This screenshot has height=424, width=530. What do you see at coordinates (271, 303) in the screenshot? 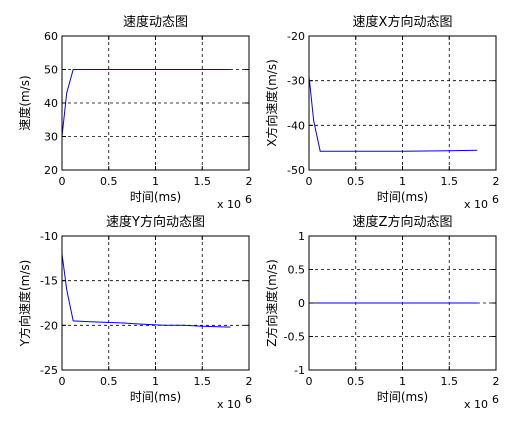
I see `y-axis-label: Z方向速度(m/s)` at bounding box center [271, 303].